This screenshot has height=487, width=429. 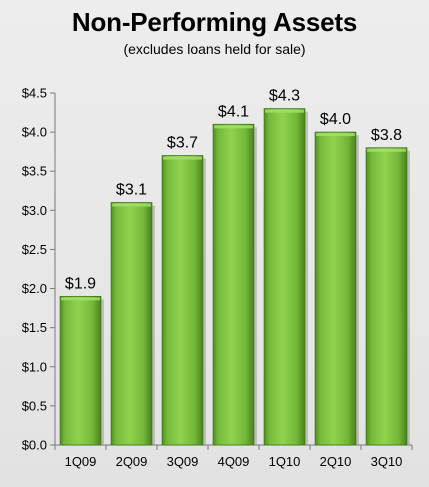 I want to click on x-category-label: 1Q10, so click(x=285, y=461).